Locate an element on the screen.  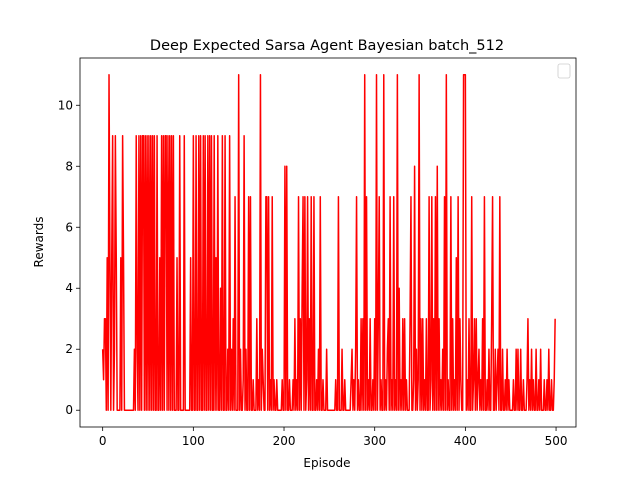
x-tick-label: 0 is located at coordinates (103, 441).